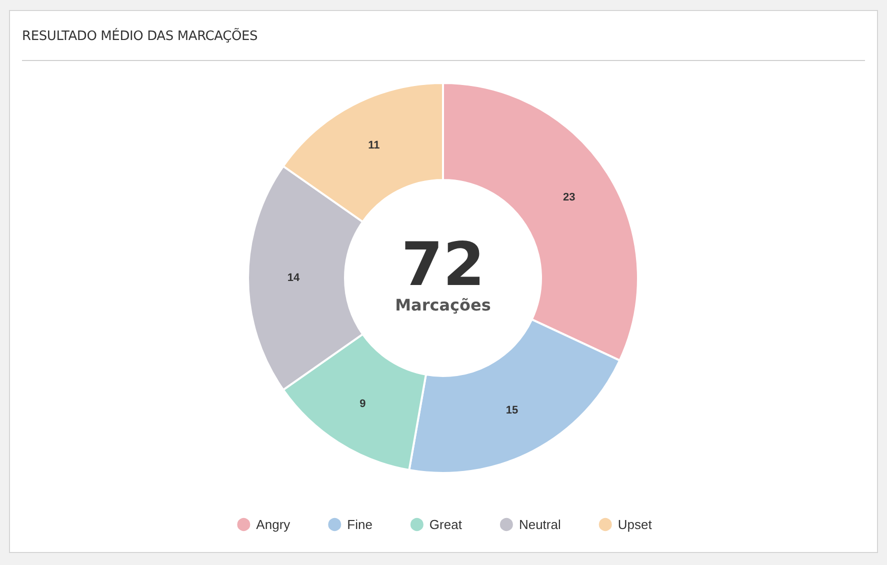 Image resolution: width=887 pixels, height=565 pixels. What do you see at coordinates (443, 305) in the screenshot?
I see `text: Marcações` at bounding box center [443, 305].